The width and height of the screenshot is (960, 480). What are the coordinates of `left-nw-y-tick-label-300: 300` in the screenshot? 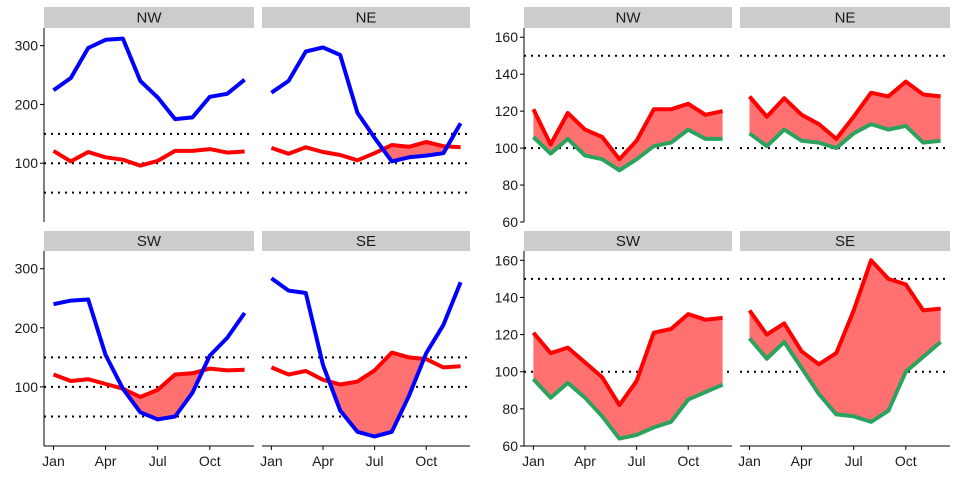 It's located at (27, 46).